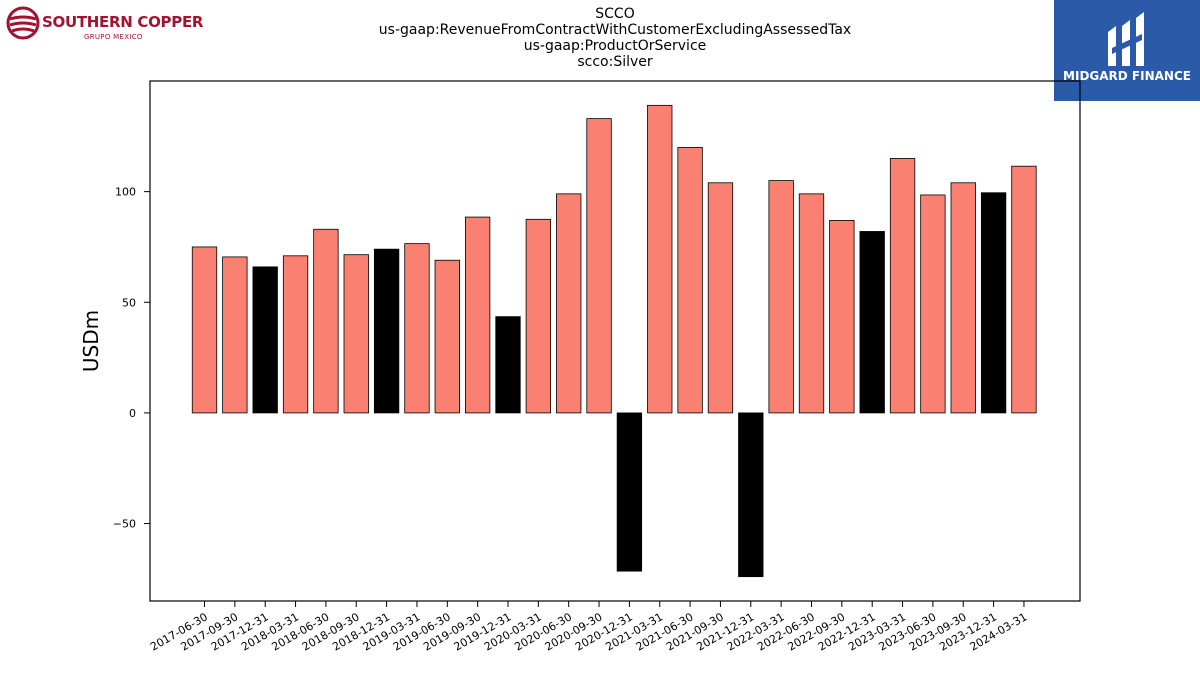  I want to click on midgard-finance-logo: MIDGARD FINANCE, so click(1127, 50).